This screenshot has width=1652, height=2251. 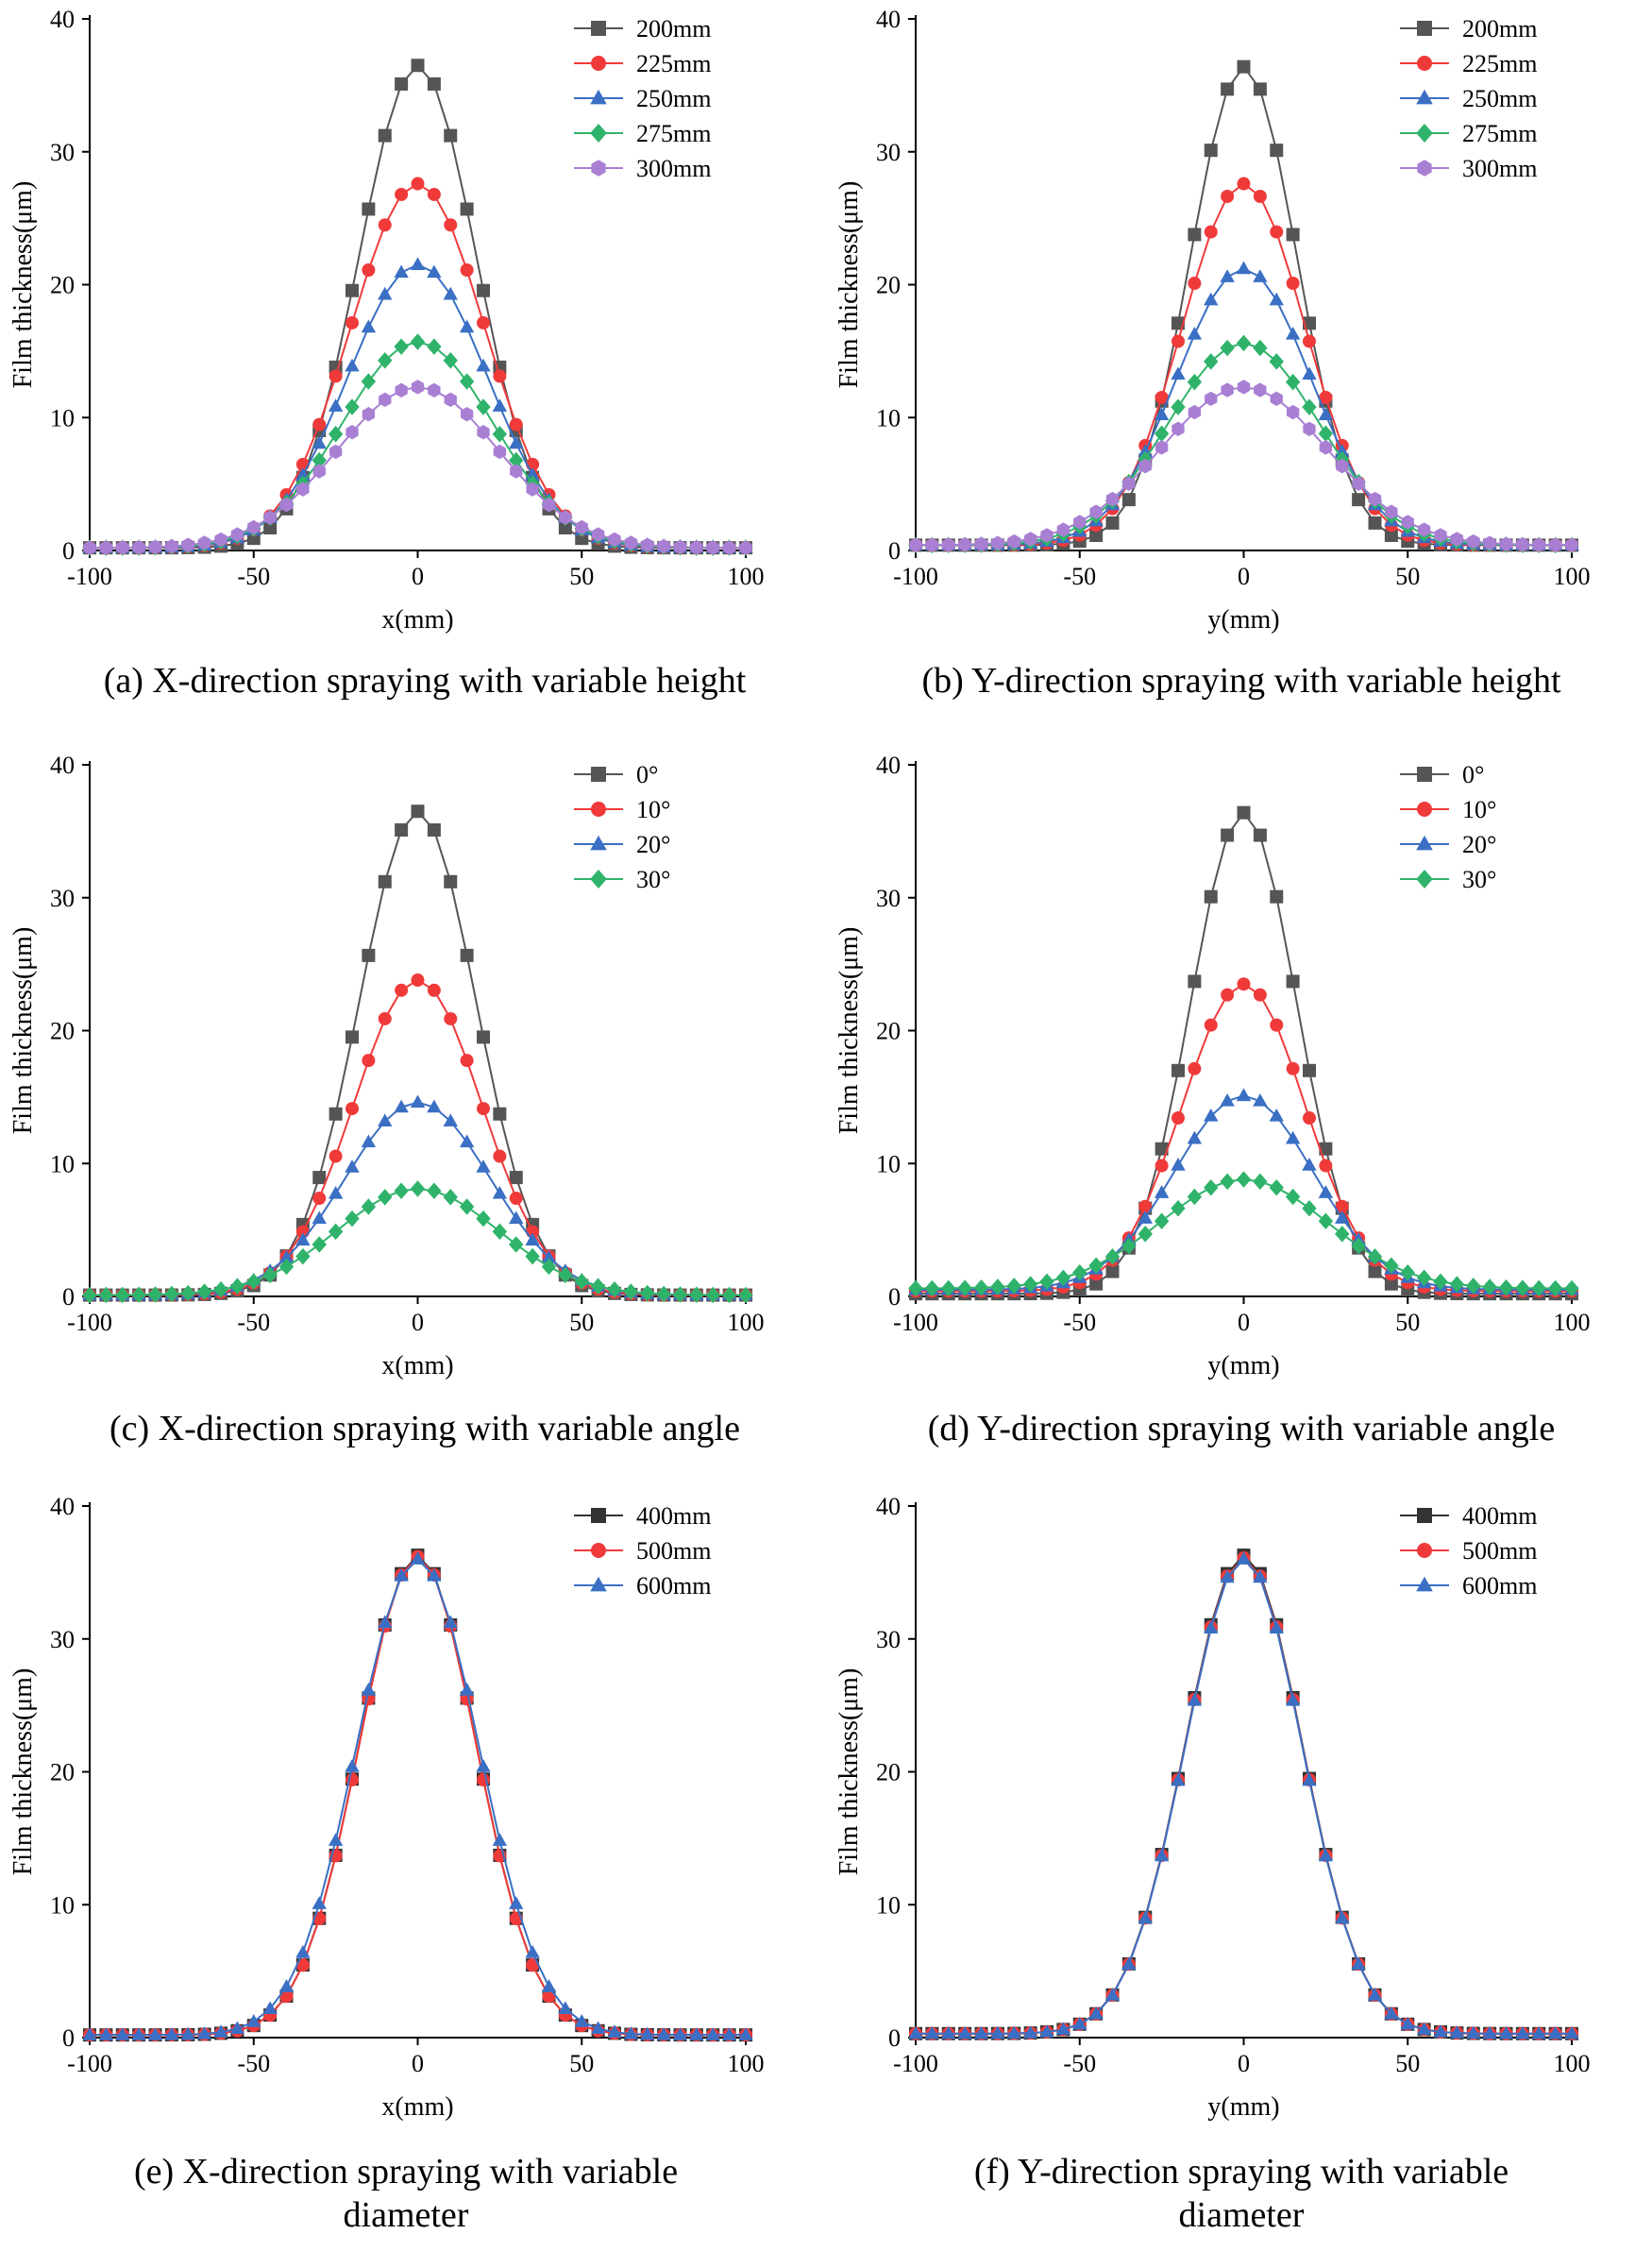 What do you see at coordinates (888, 898) in the screenshot?
I see `y-tick-label: 30` at bounding box center [888, 898].